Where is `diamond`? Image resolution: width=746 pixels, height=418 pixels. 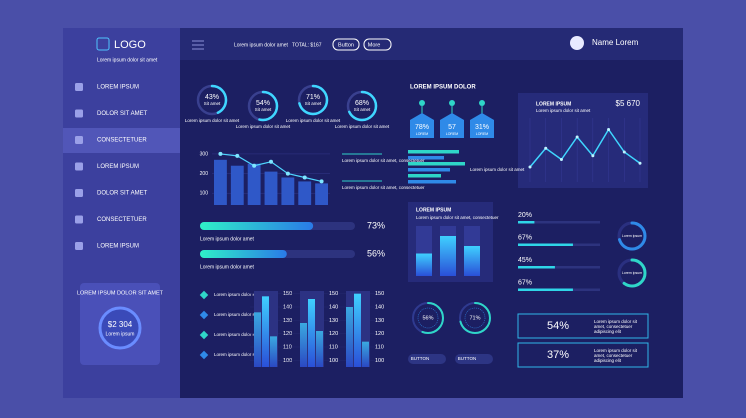 diamond is located at coordinates (204, 335).